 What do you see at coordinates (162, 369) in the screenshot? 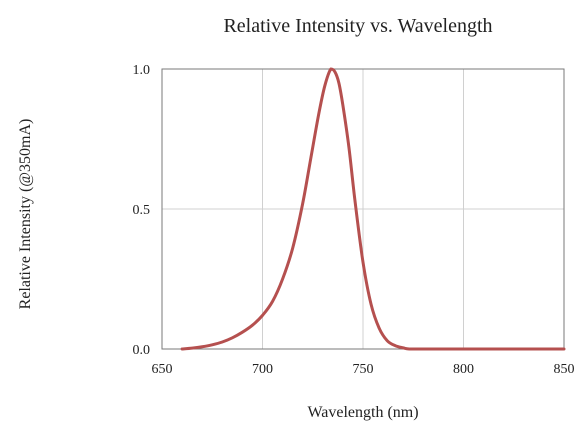
I see `x-tick-label: 650` at bounding box center [162, 369].